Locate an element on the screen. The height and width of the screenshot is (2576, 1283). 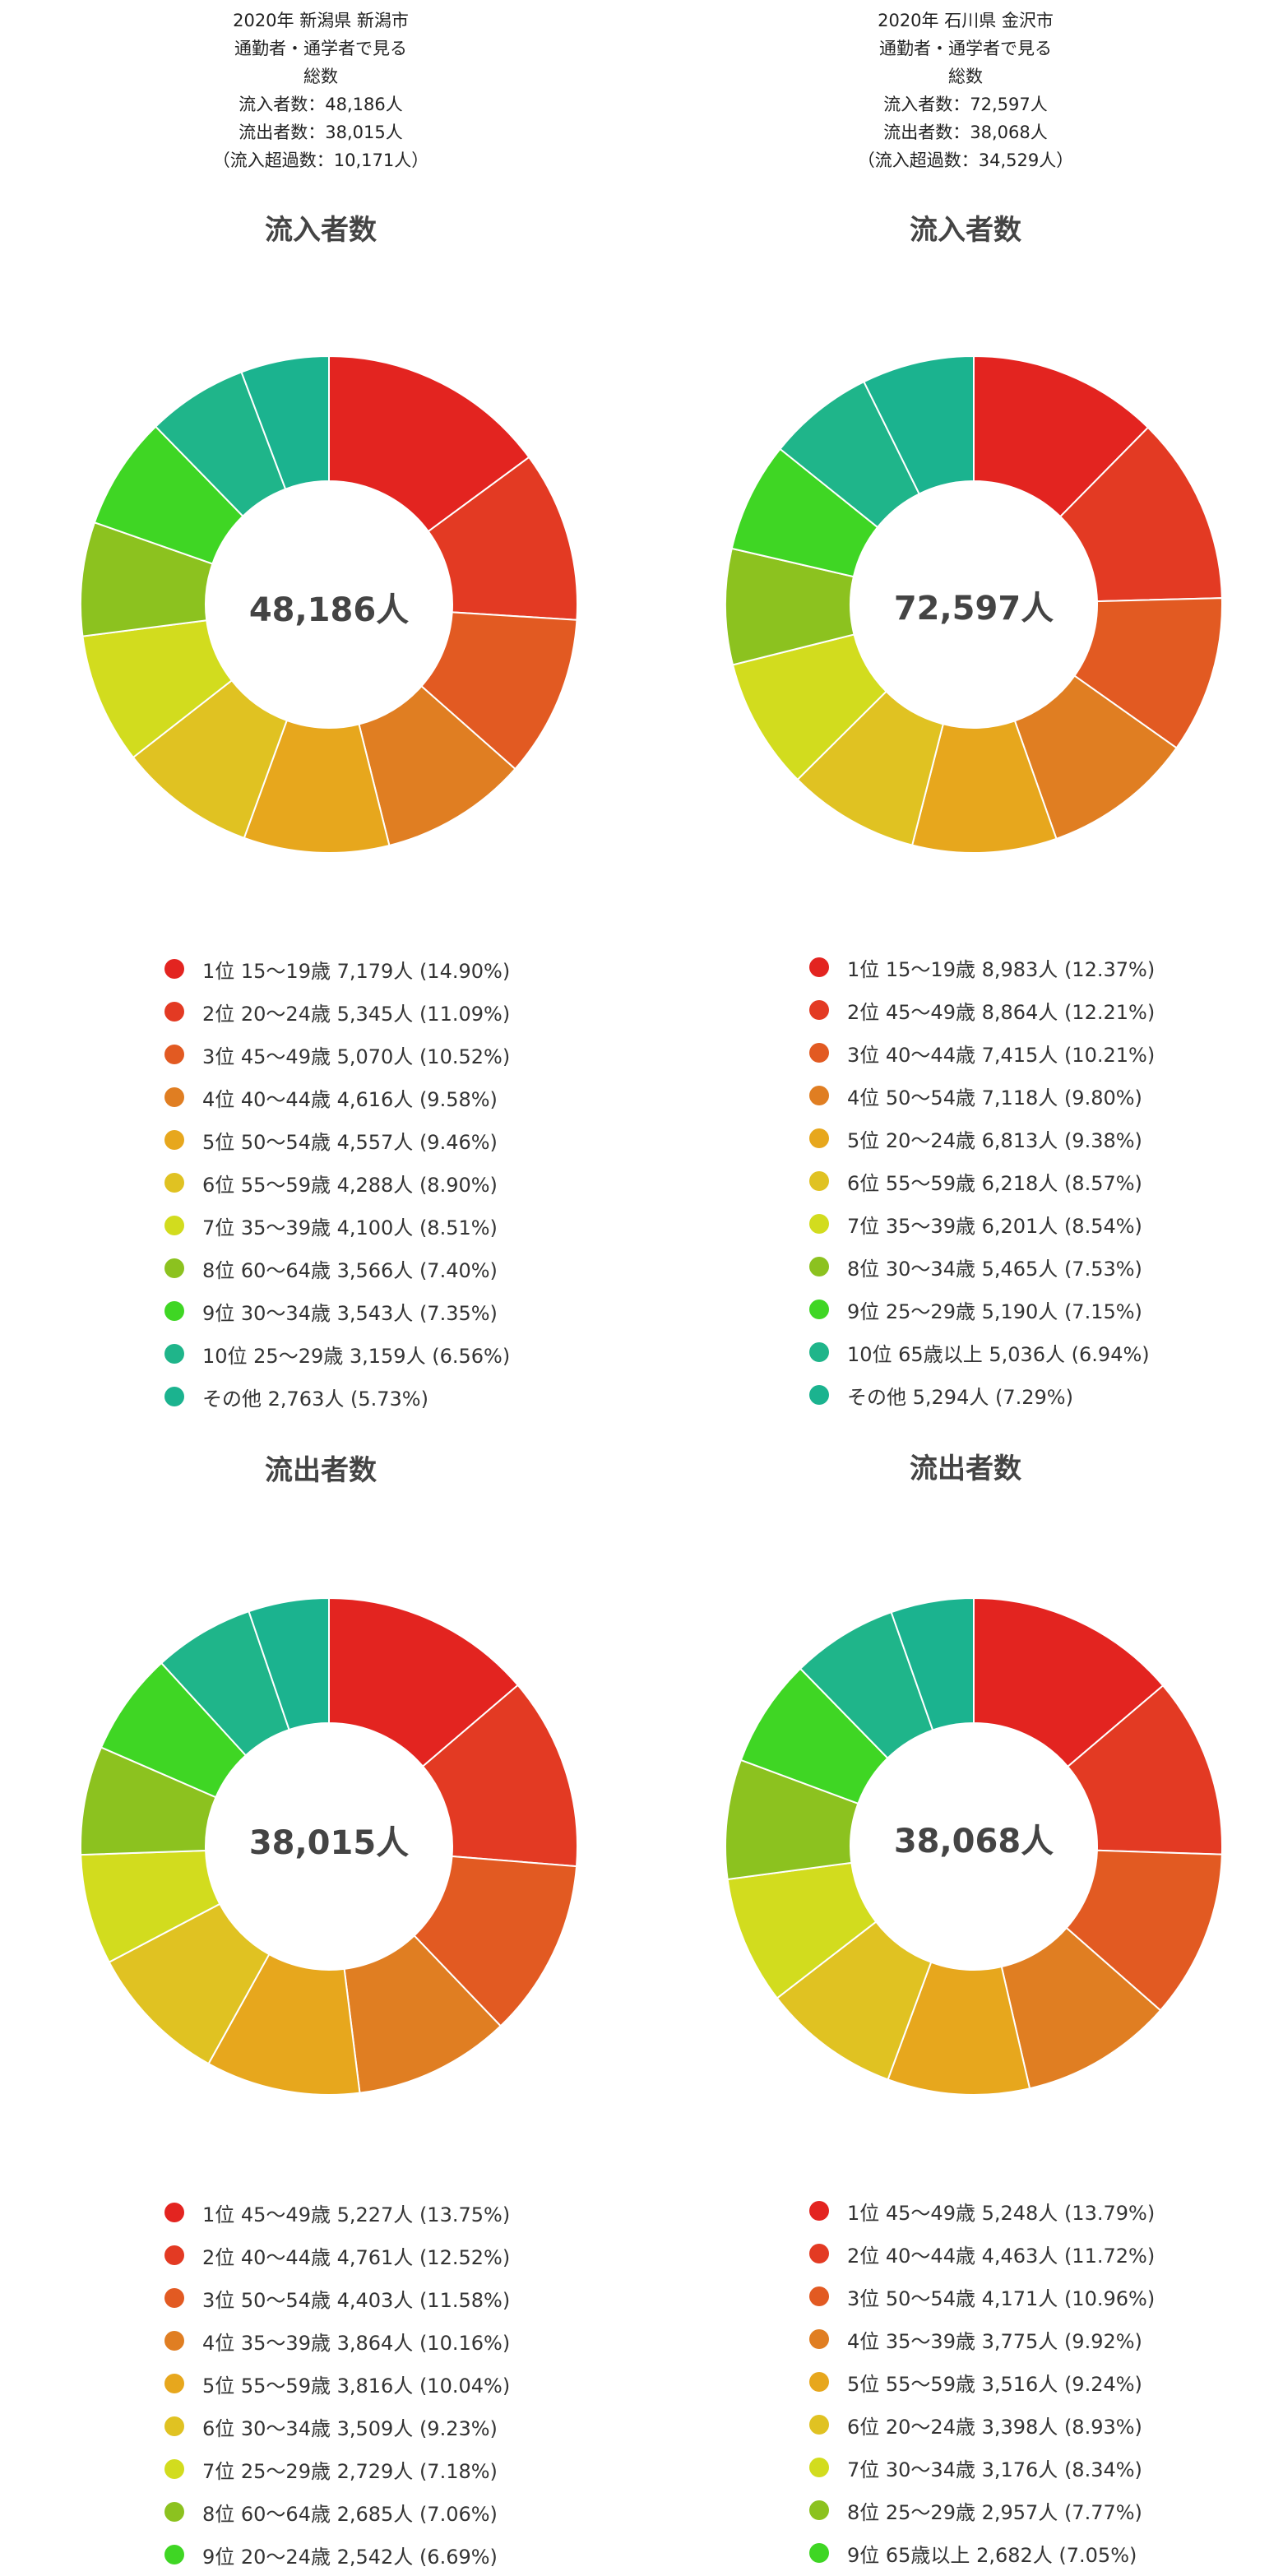
legend-item: 6位 20〜24歳 3,398人 (8.93%) is located at coordinates (1039, 2424).